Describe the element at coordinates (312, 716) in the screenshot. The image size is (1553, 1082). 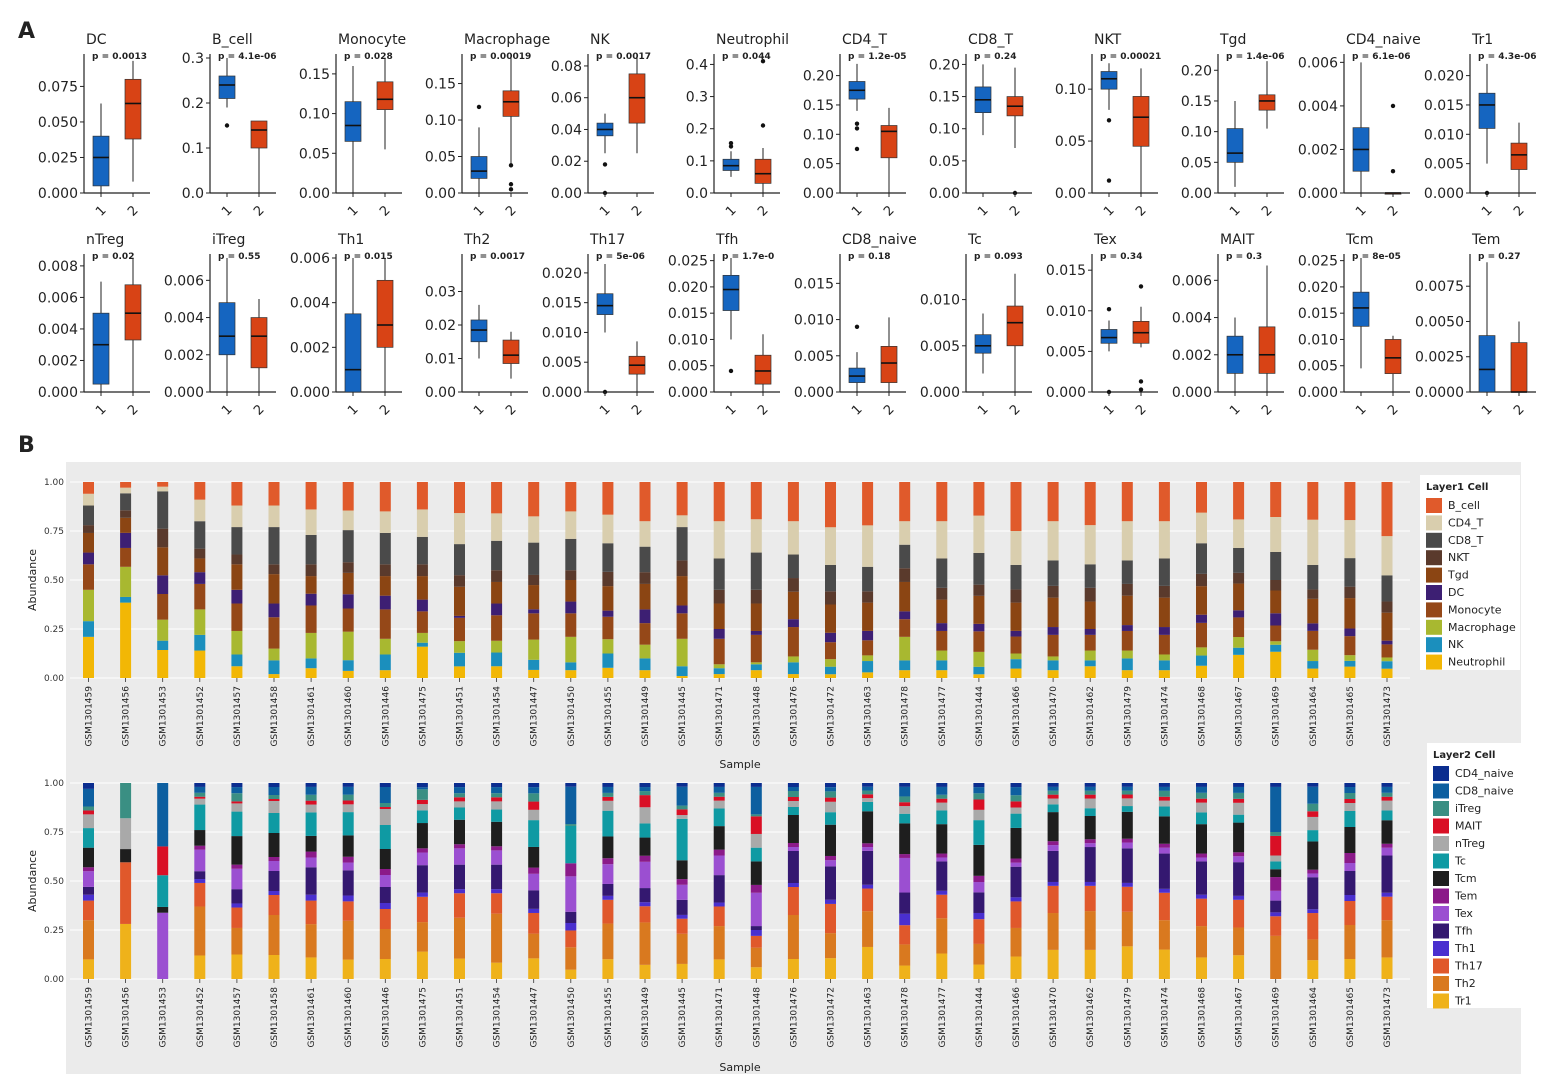
I see `x-tick-label: GSM1301461` at that location.